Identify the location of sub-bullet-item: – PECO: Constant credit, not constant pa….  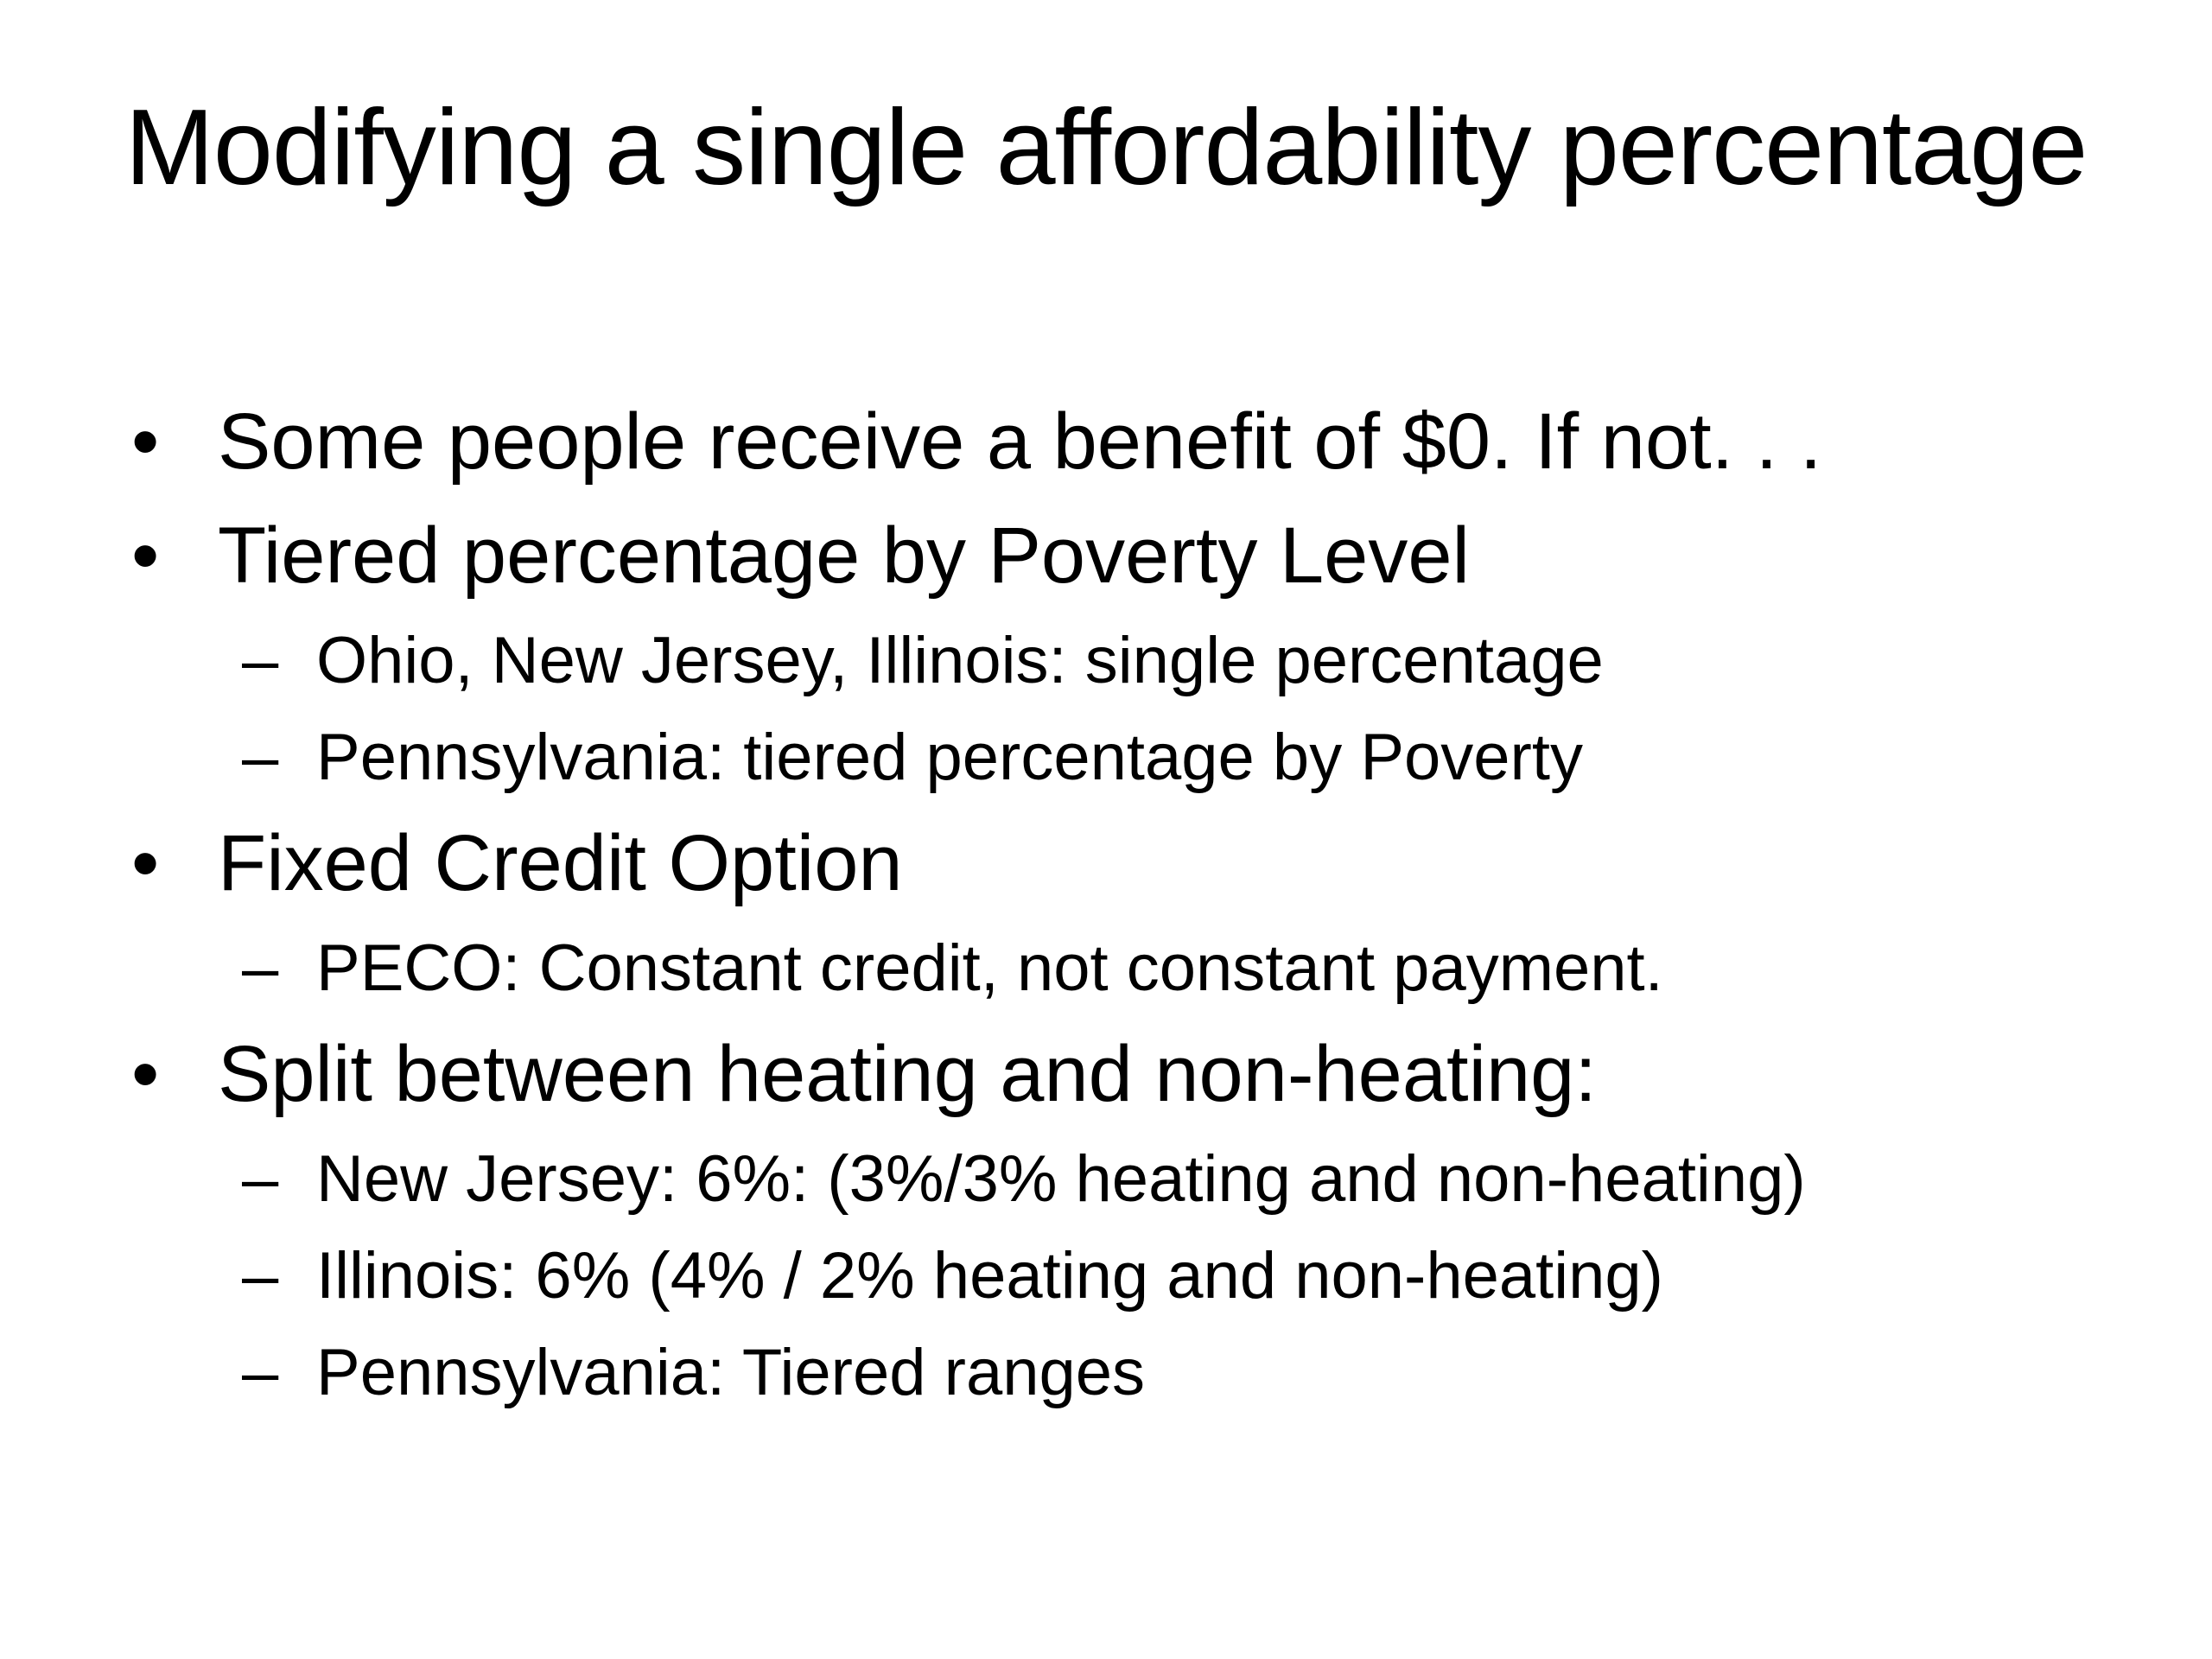
(1125, 968).